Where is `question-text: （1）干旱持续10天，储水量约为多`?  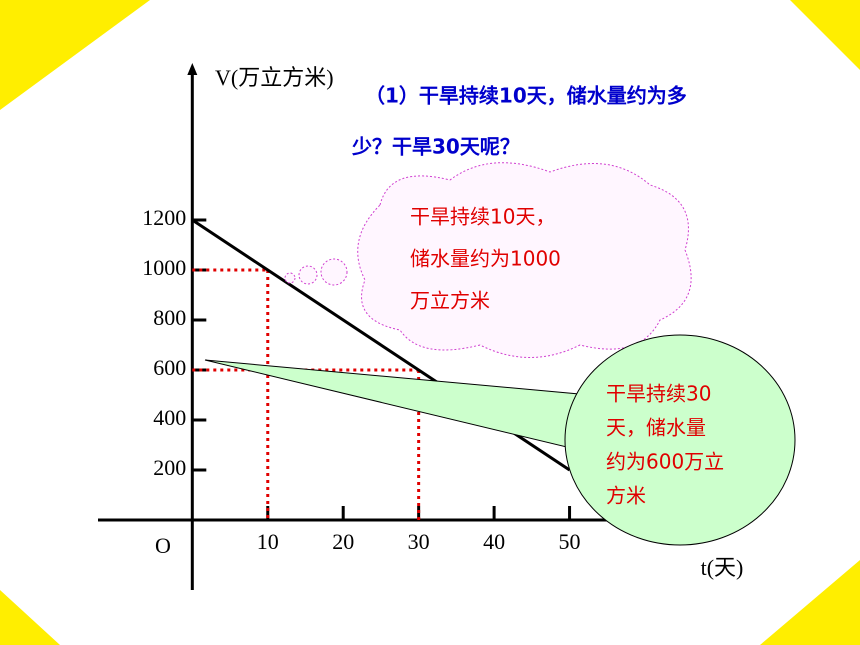
question-text: （1）干旱持续10天，储水量约为多 is located at coordinates (526, 96).